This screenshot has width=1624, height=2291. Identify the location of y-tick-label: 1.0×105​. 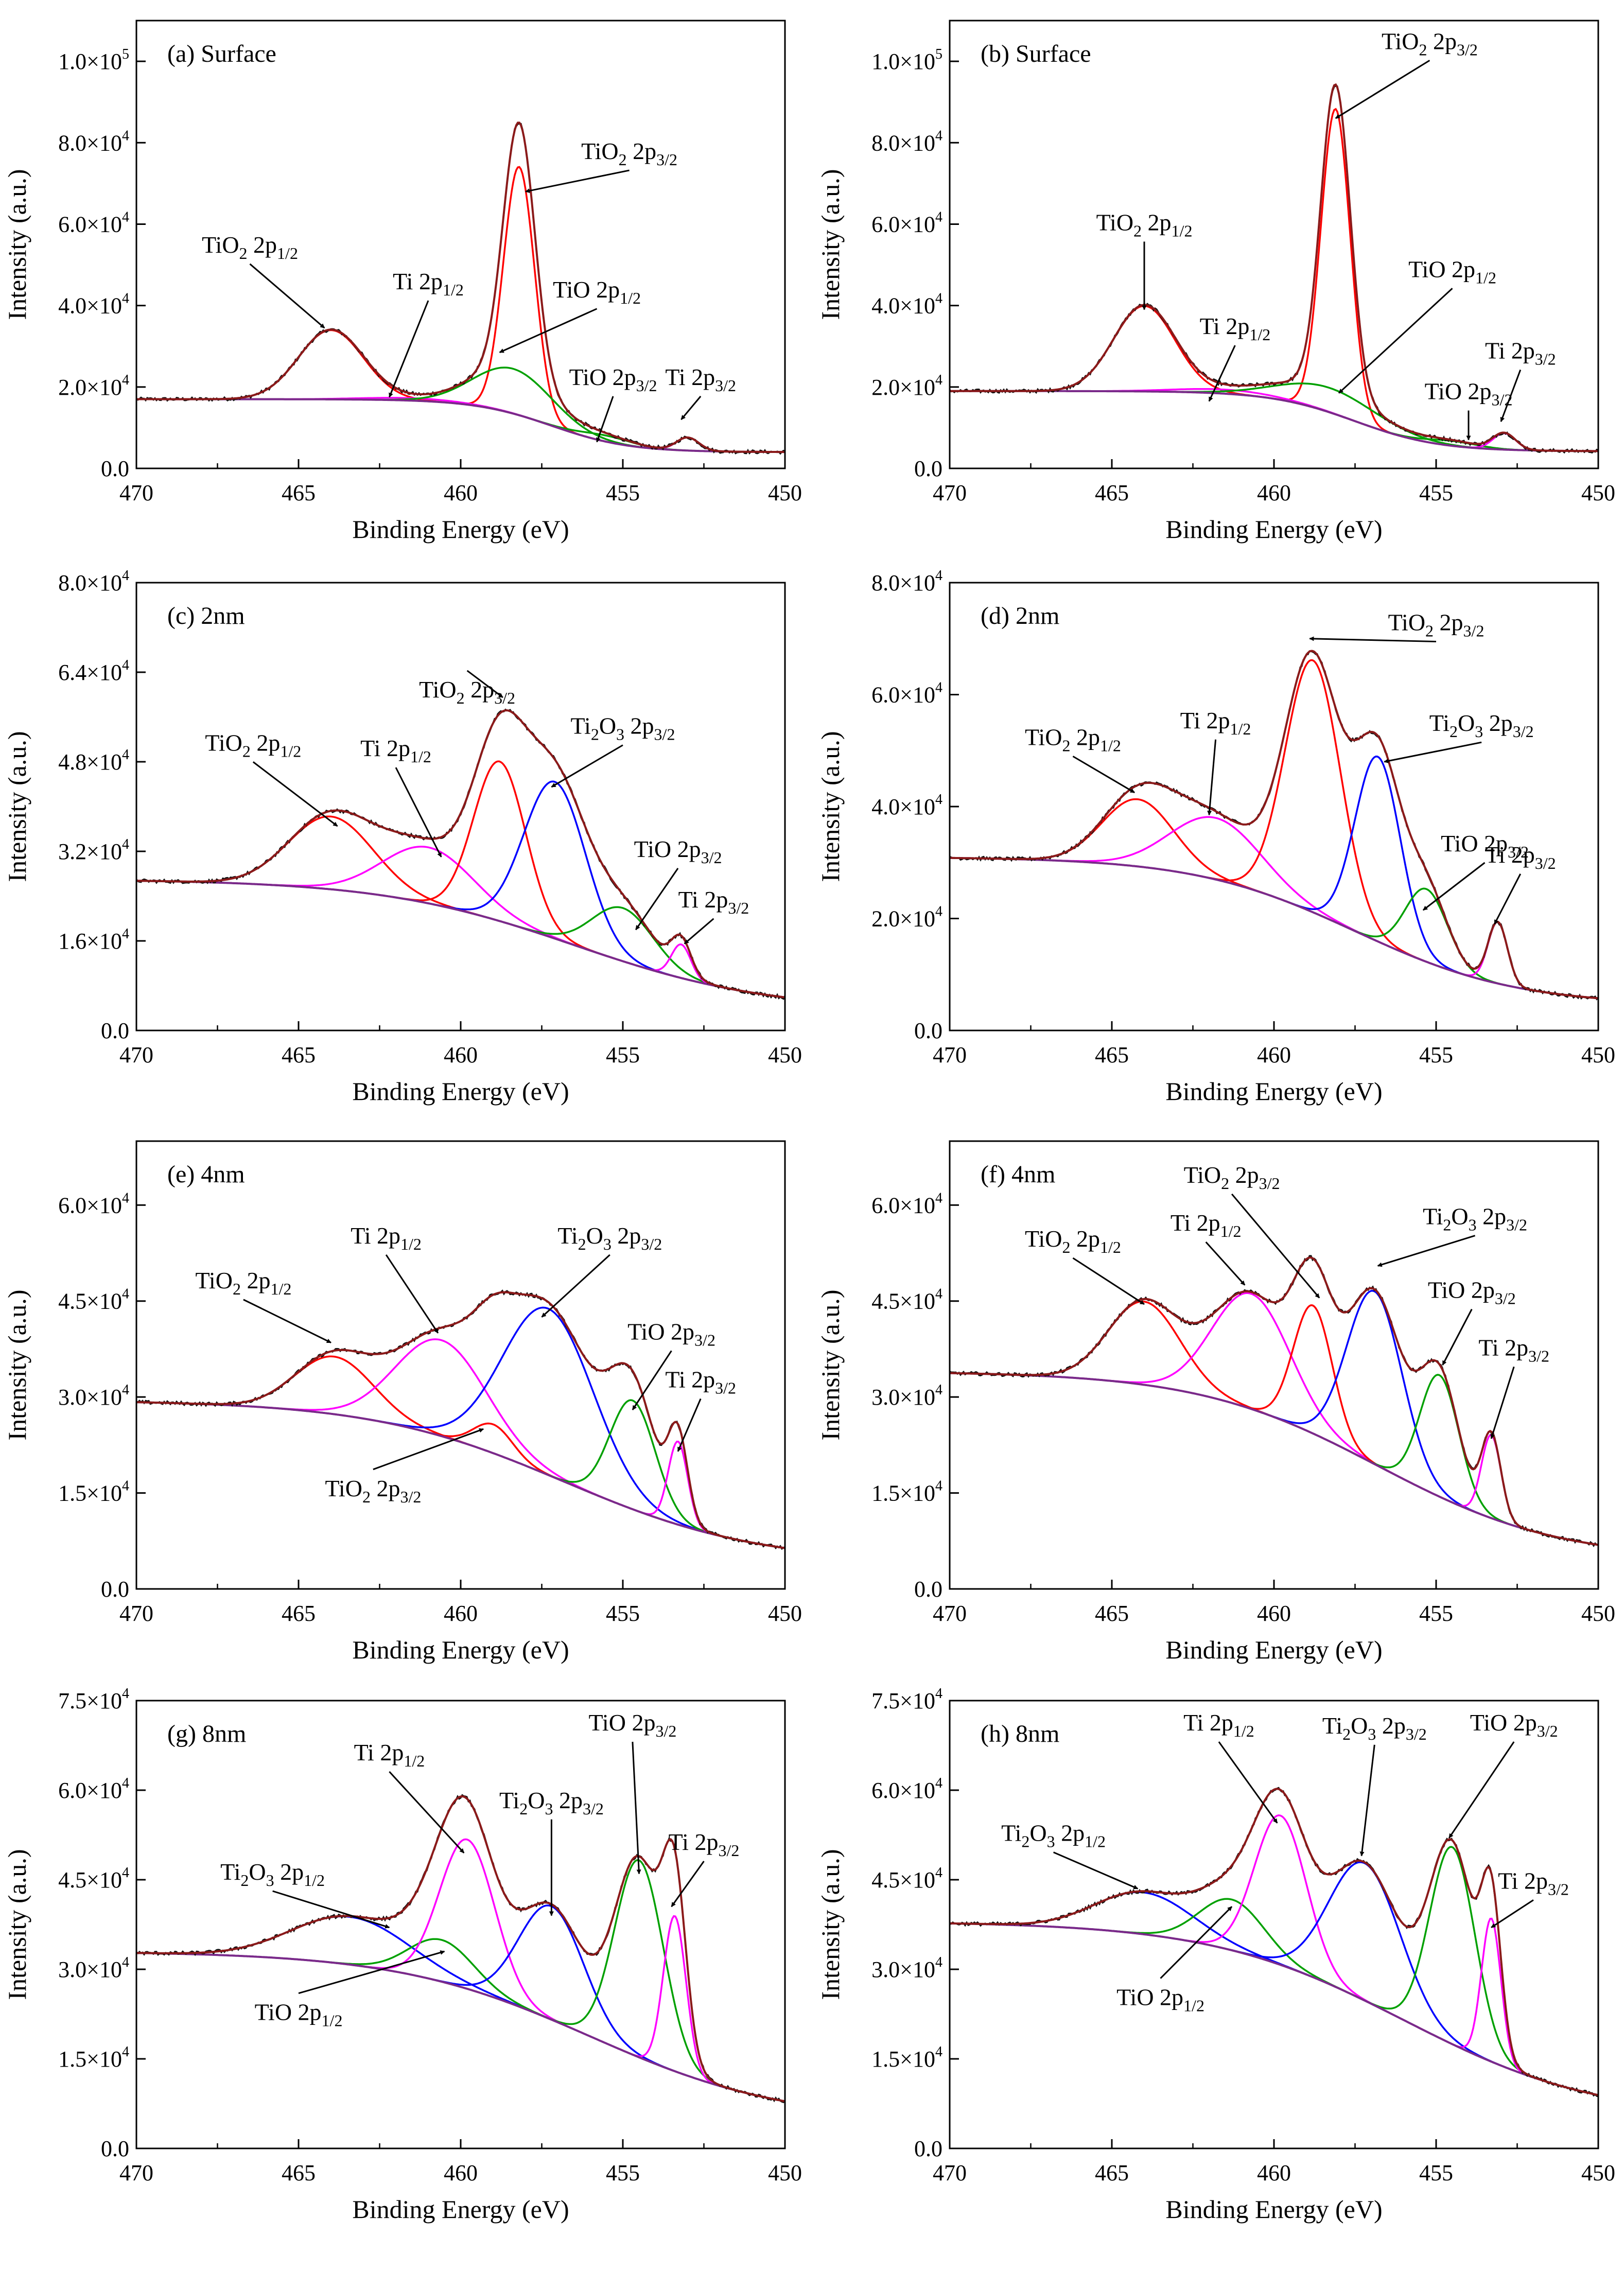
(94, 60).